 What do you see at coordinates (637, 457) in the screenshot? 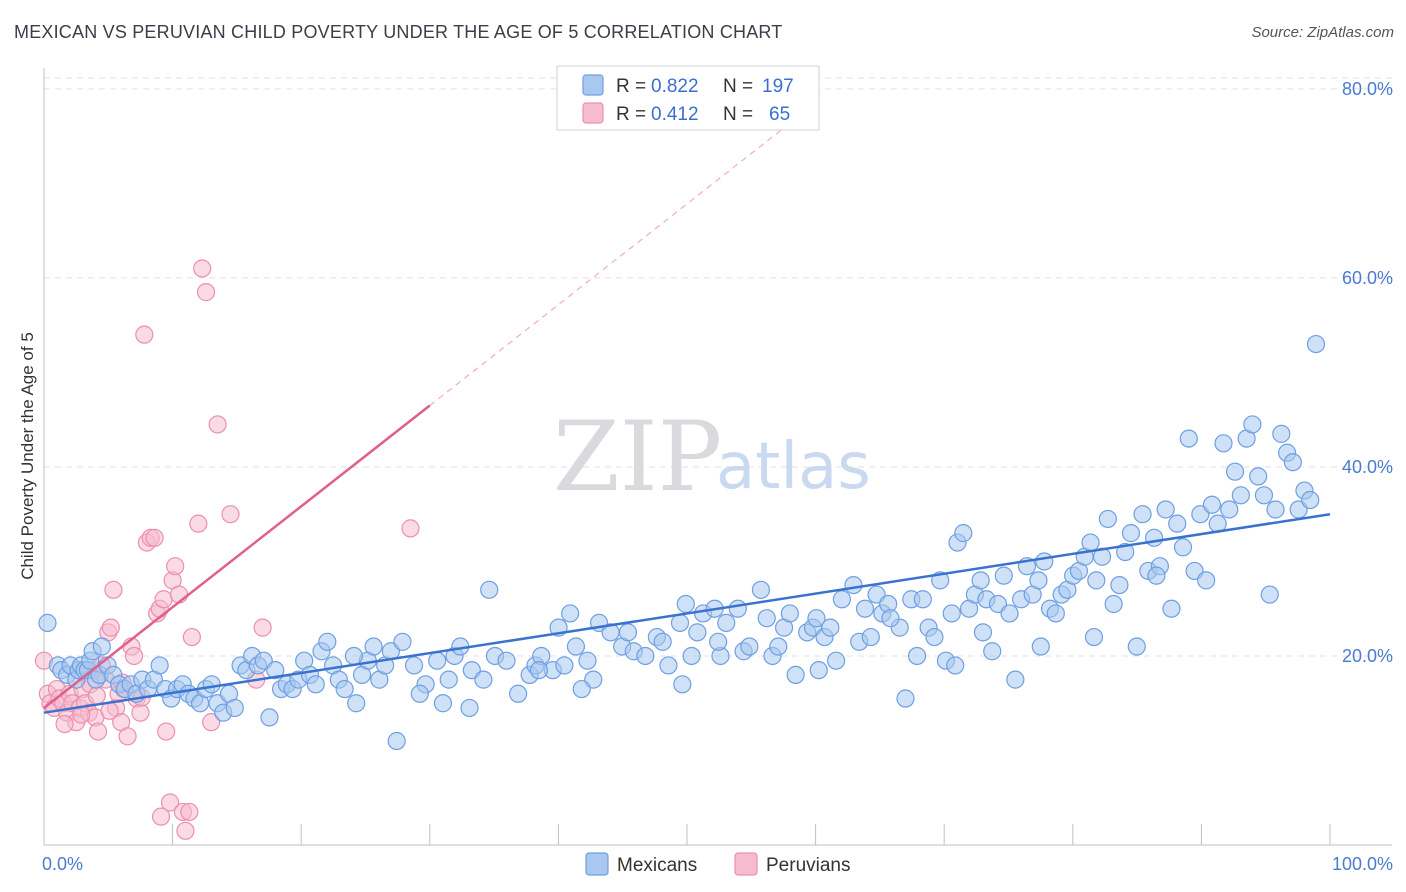
I see `watermark-zip: ZIP` at bounding box center [637, 457].